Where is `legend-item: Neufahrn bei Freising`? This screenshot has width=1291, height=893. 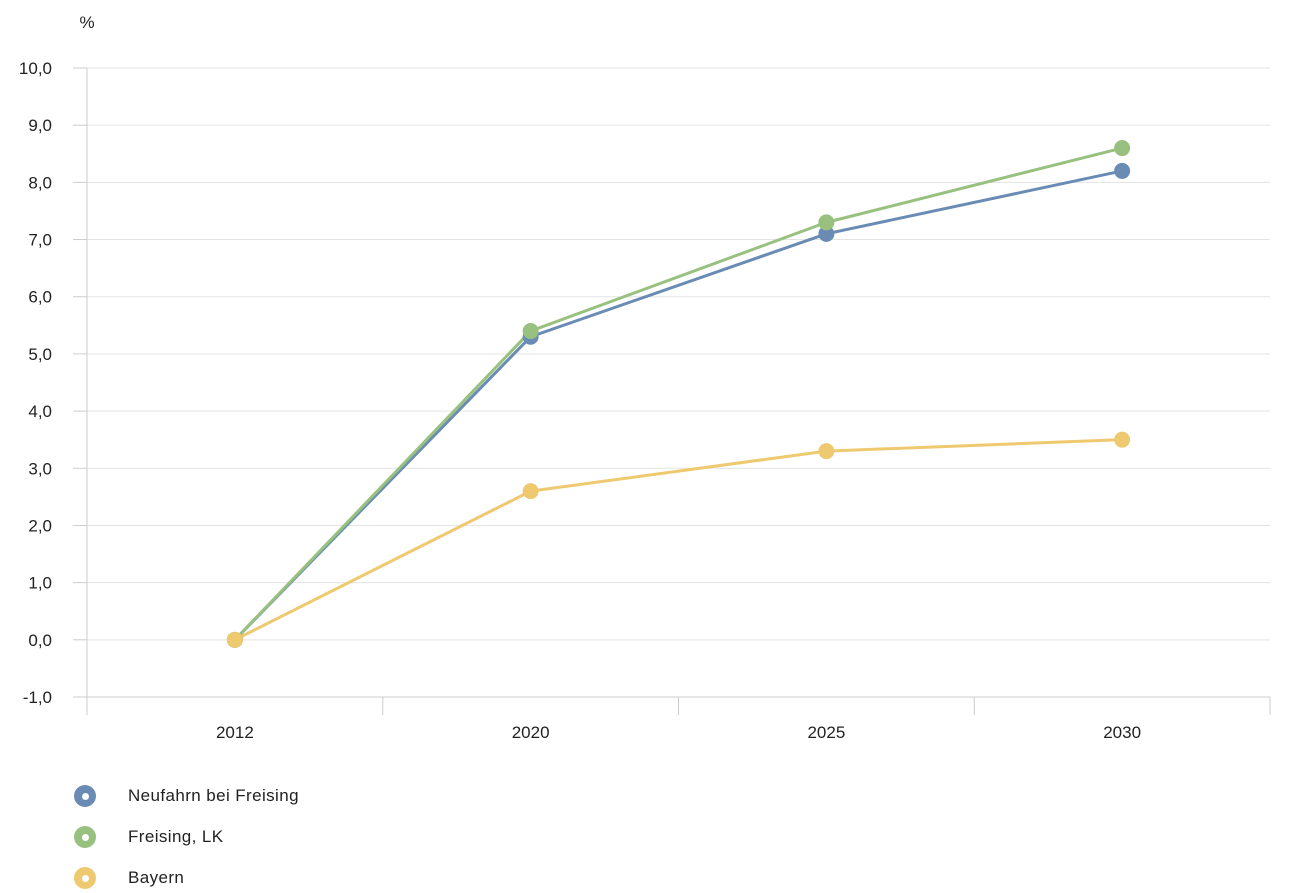 legend-item: Neufahrn bei Freising is located at coordinates (186, 796).